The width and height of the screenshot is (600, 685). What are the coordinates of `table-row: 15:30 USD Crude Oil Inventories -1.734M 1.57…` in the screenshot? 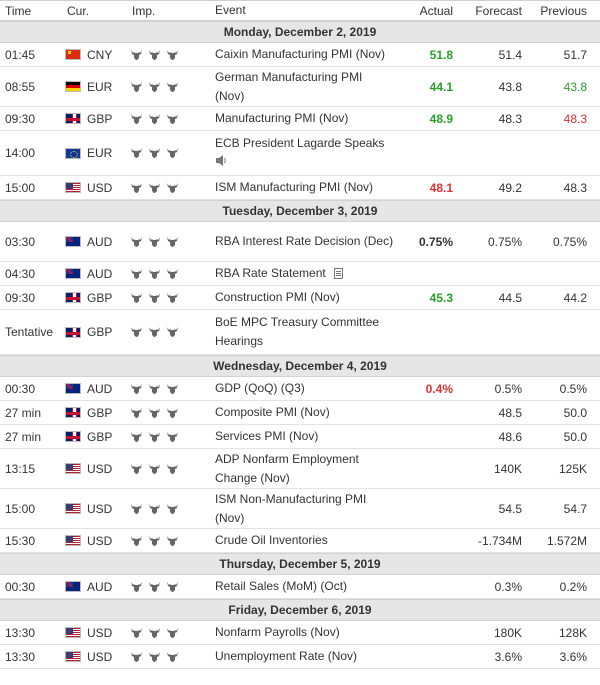 It's located at (300, 541).